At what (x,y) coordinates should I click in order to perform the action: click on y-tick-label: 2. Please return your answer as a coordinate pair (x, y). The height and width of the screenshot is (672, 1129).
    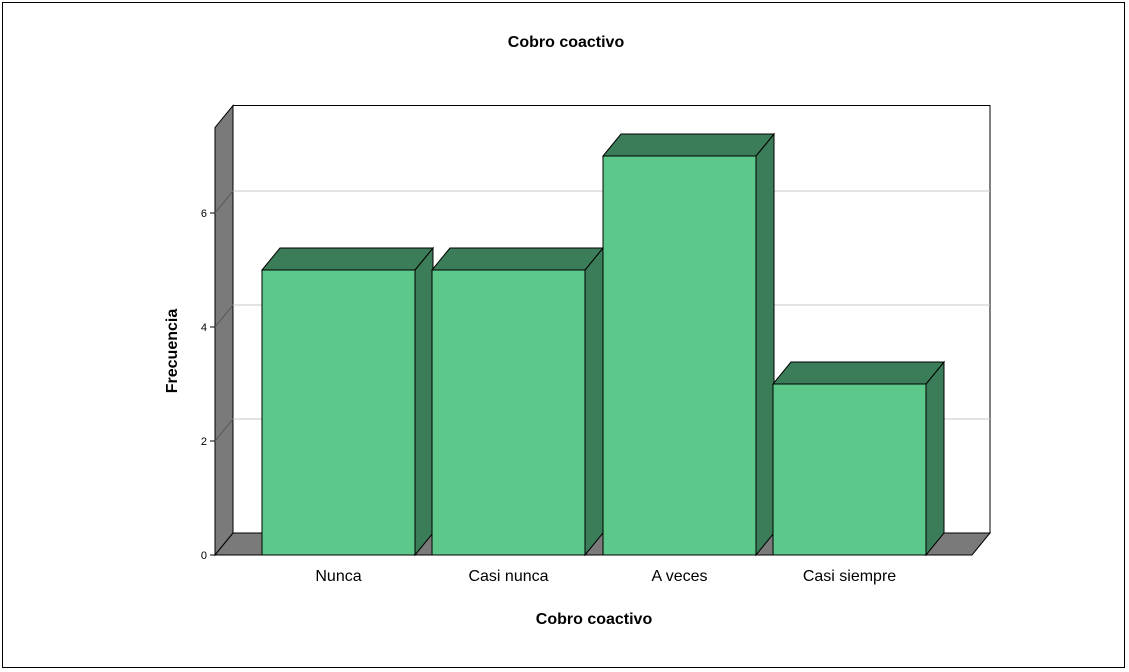
    Looking at the image, I should click on (204, 442).